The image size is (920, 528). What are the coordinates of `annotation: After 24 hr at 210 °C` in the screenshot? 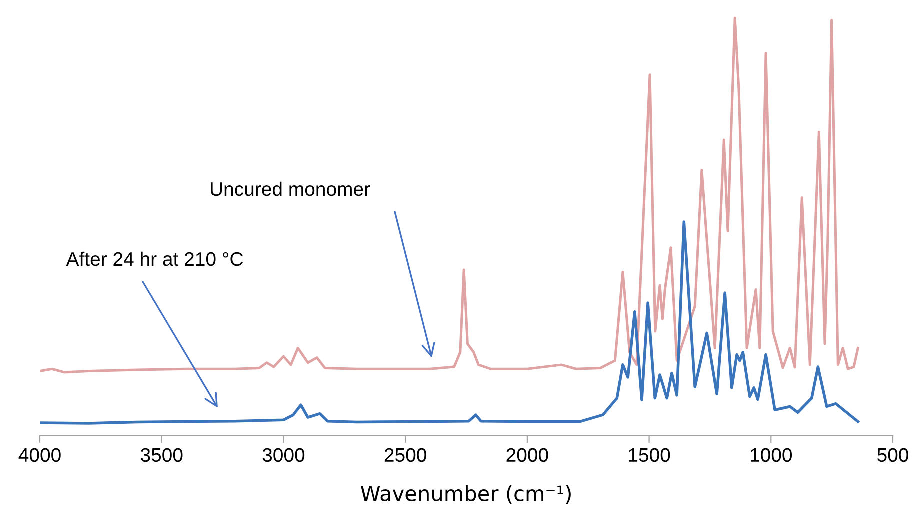 It's located at (154, 259).